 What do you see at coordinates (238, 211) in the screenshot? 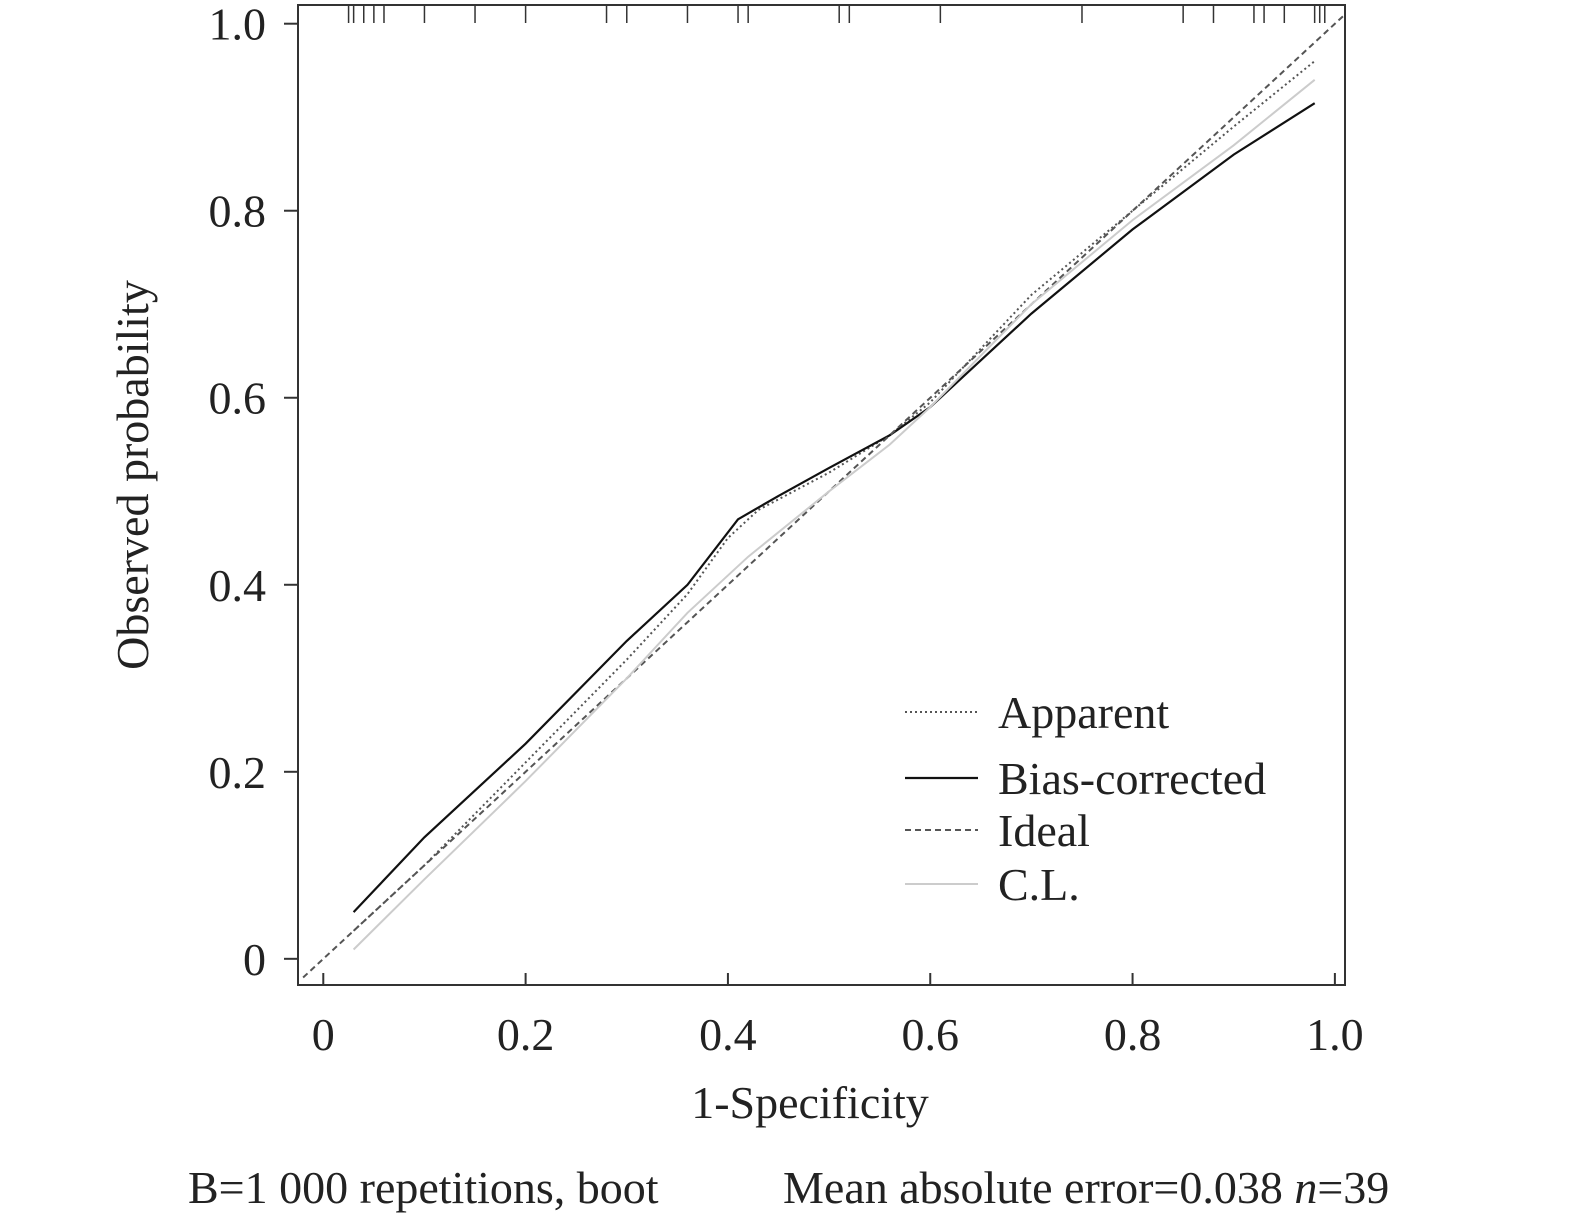
I see `y-tick-label: 0.8` at bounding box center [238, 211].